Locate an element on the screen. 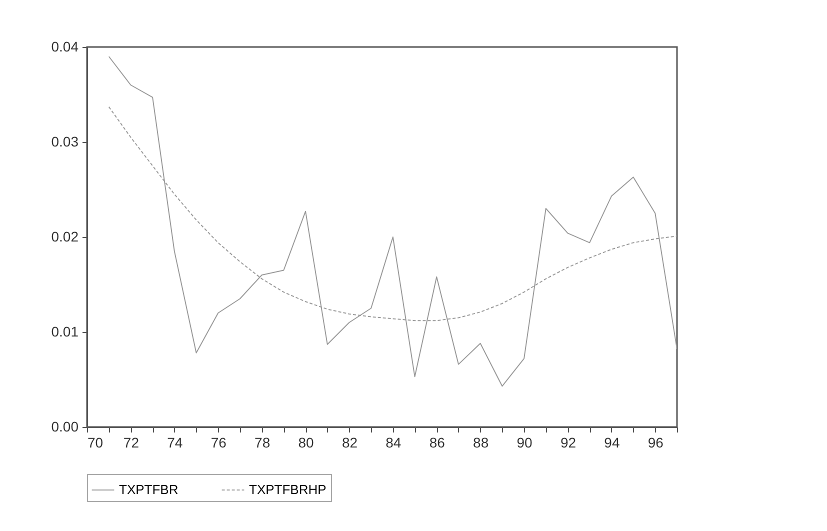 The width and height of the screenshot is (827, 531). x-tick-label: 88 is located at coordinates (481, 442).